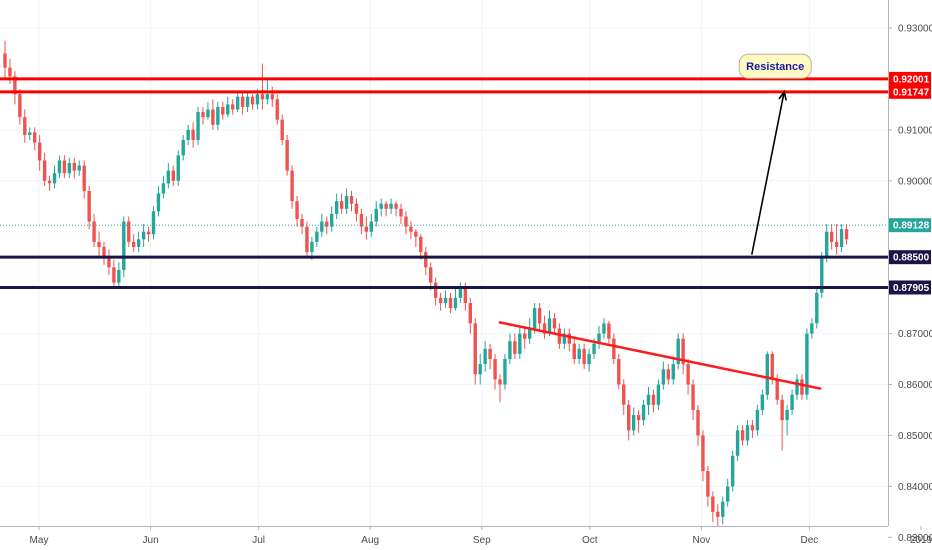 This screenshot has height=550, width=932. Describe the element at coordinates (911, 288) in the screenshot. I see `price-tag-label: 0.87905` at that location.